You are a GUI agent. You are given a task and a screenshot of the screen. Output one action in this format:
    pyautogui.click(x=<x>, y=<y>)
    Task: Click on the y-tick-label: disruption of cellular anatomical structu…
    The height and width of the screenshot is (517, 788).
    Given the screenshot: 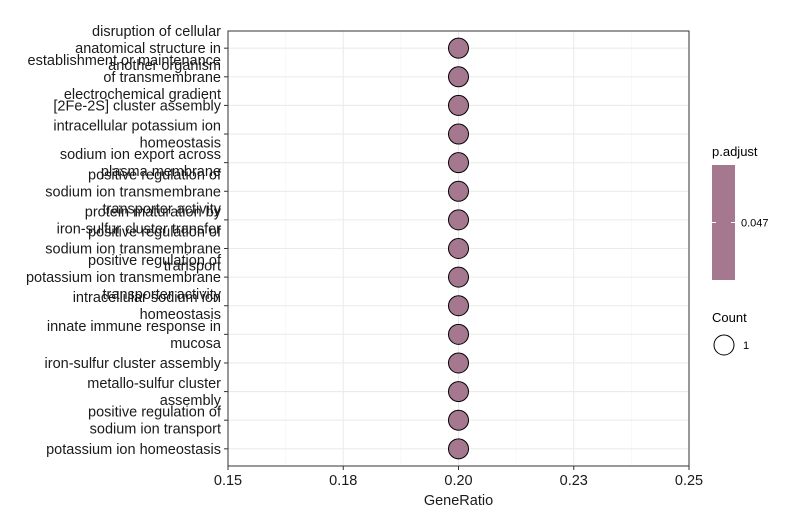 What is the action you would take?
    pyautogui.click(x=148, y=49)
    